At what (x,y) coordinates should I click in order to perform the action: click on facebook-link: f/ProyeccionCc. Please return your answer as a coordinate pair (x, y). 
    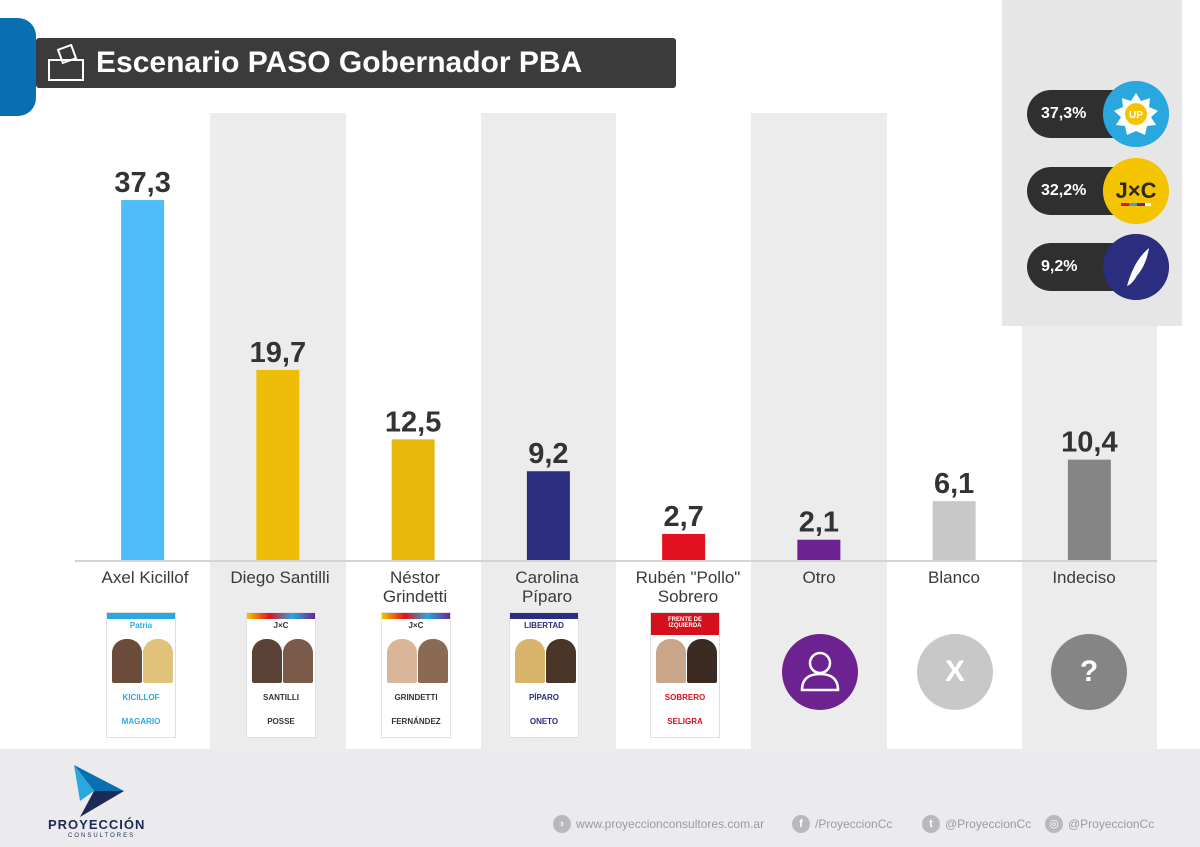
    Looking at the image, I should click on (842, 824).